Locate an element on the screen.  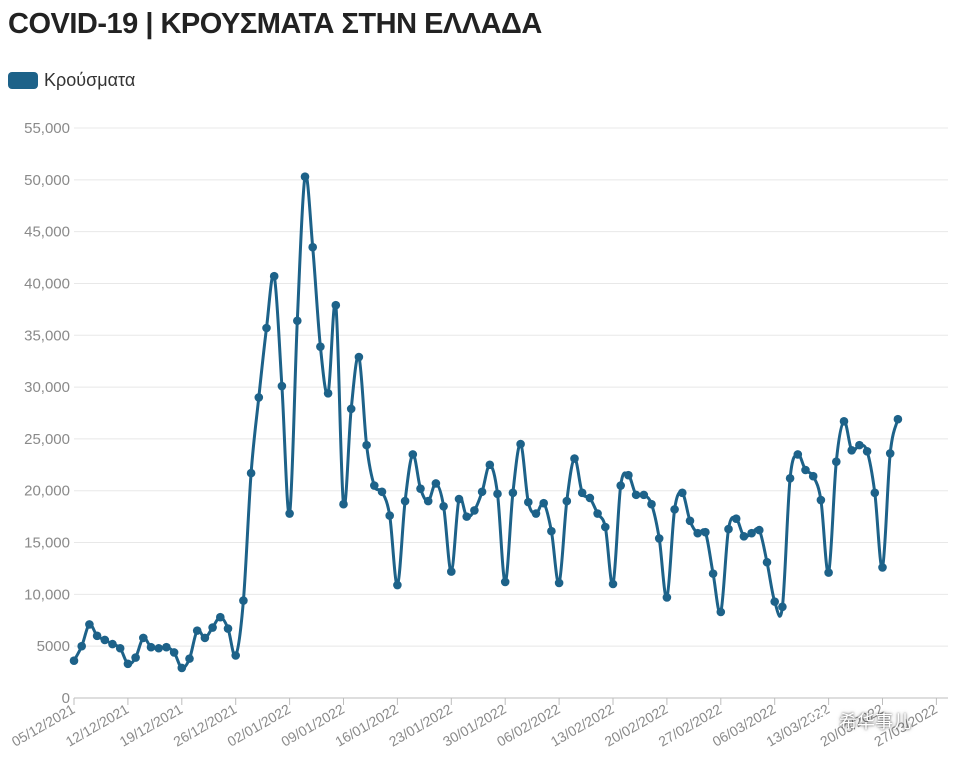
y-tick-label: 10,000 is located at coordinates (47, 594).